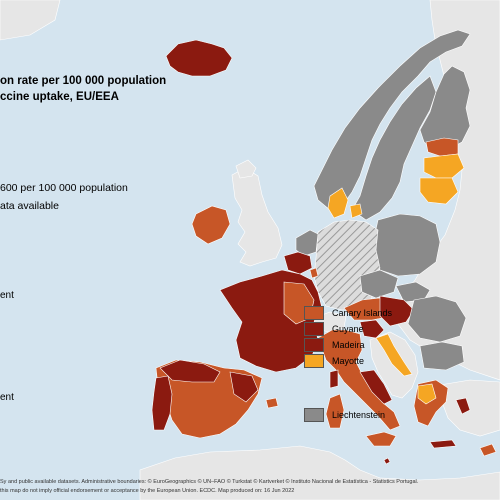  What do you see at coordinates (413, 292) in the screenshot?
I see `region-slovakia` at bounding box center [413, 292].